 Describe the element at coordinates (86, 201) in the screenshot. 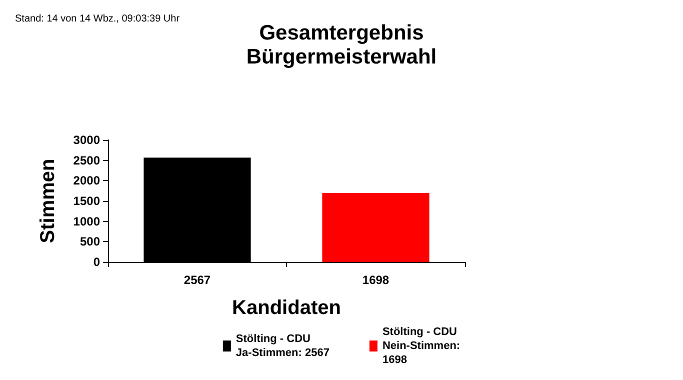

I see `y-tick-label: 1500` at that location.